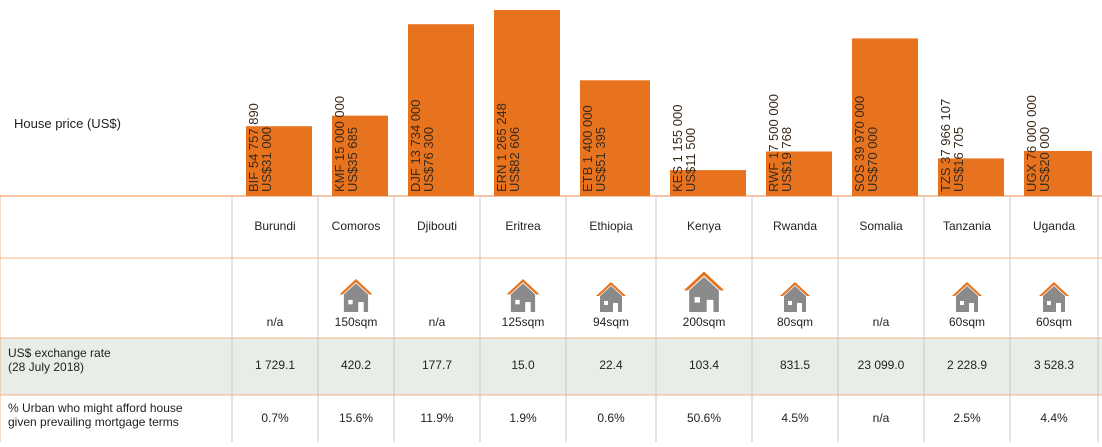 The height and width of the screenshot is (447, 1102). Describe the element at coordinates (773, 143) in the screenshot. I see `local-price: RWF 17 500 000` at that location.